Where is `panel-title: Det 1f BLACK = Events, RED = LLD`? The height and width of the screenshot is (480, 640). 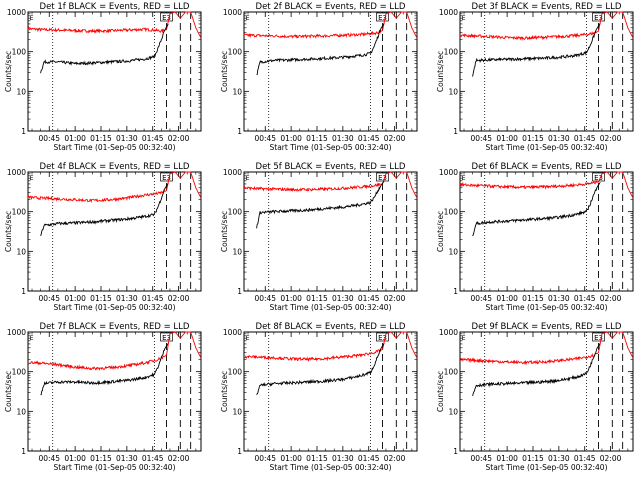
panel-title: Det 1f BLACK = Events, RED = LLD is located at coordinates (115, 7).